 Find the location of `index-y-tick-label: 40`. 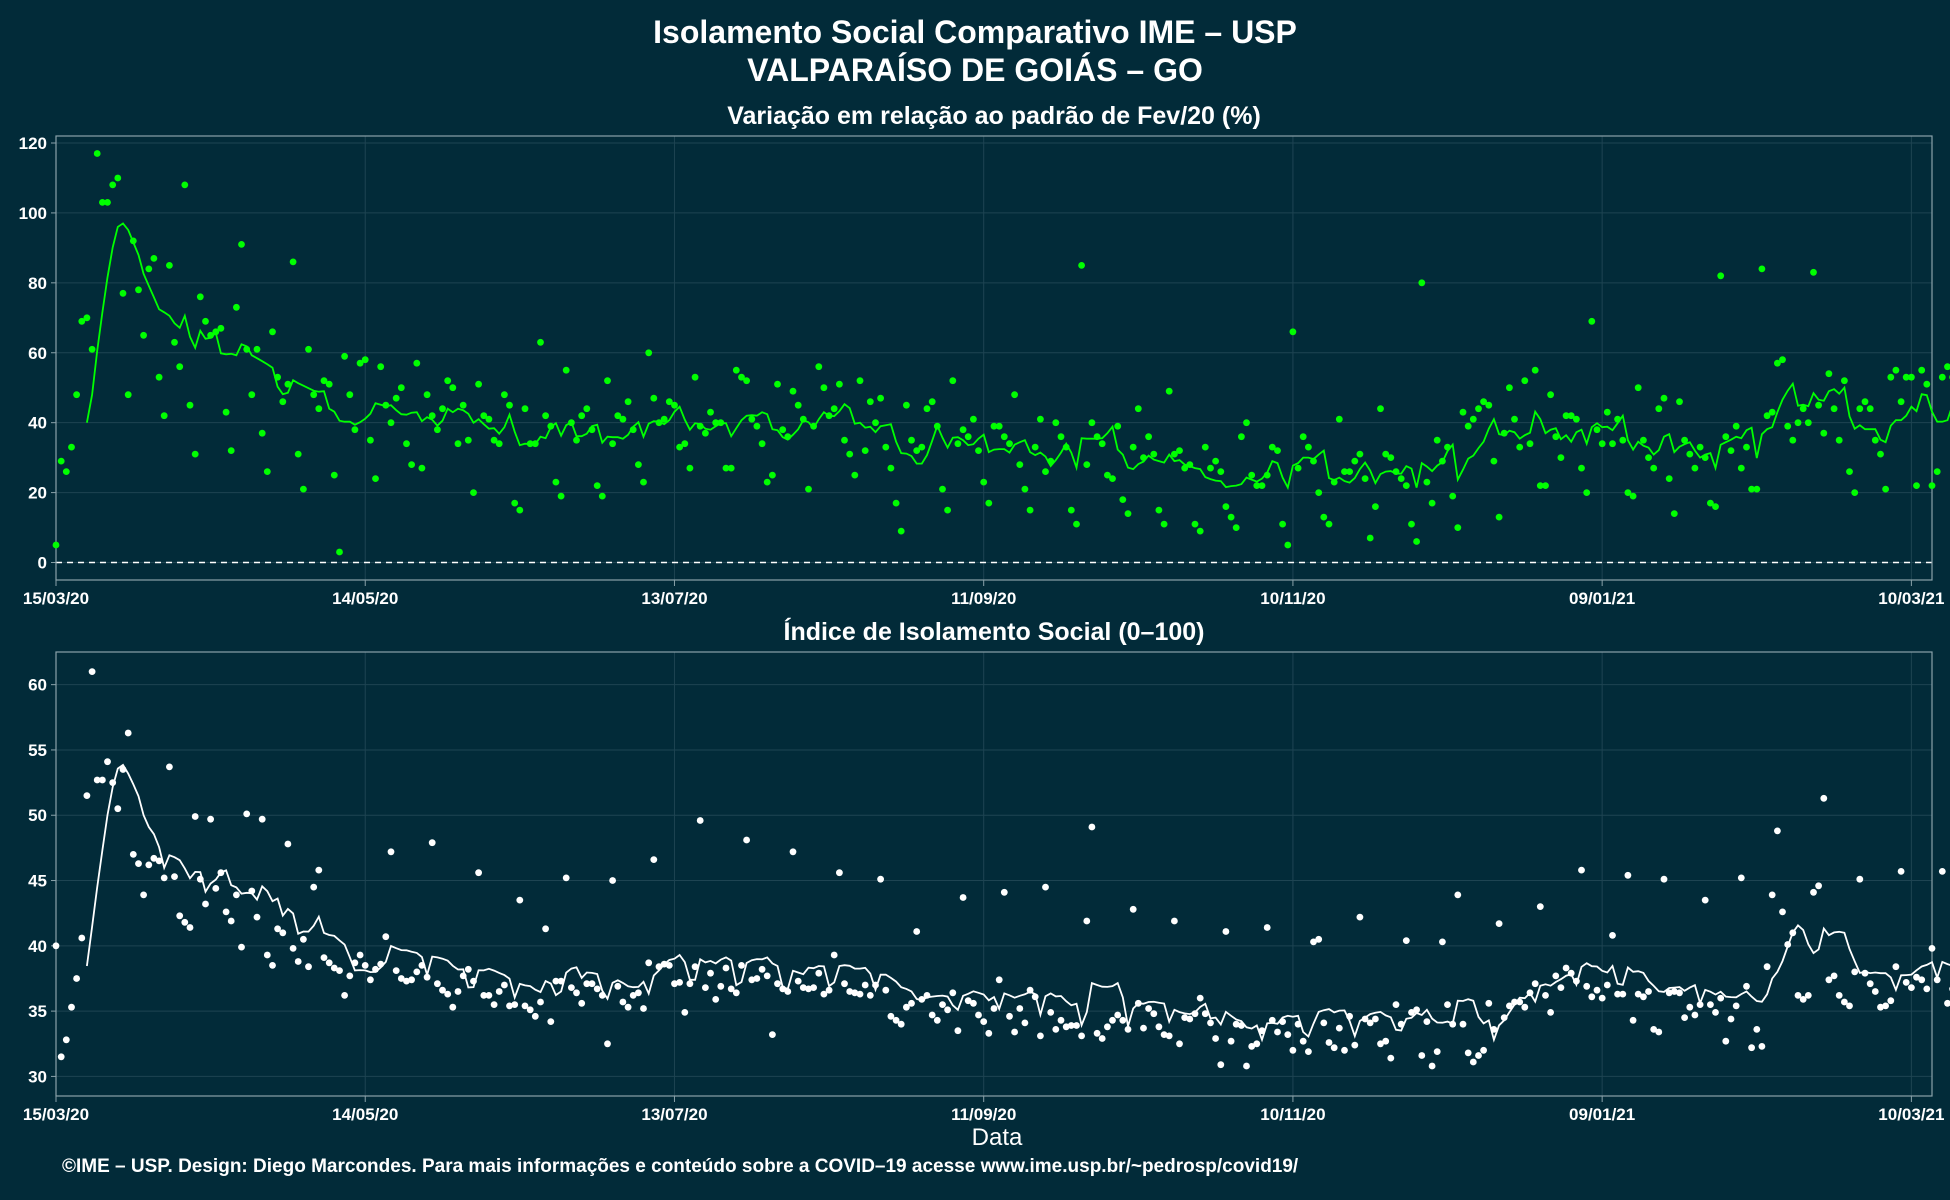

index-y-tick-label: 40 is located at coordinates (37, 946).